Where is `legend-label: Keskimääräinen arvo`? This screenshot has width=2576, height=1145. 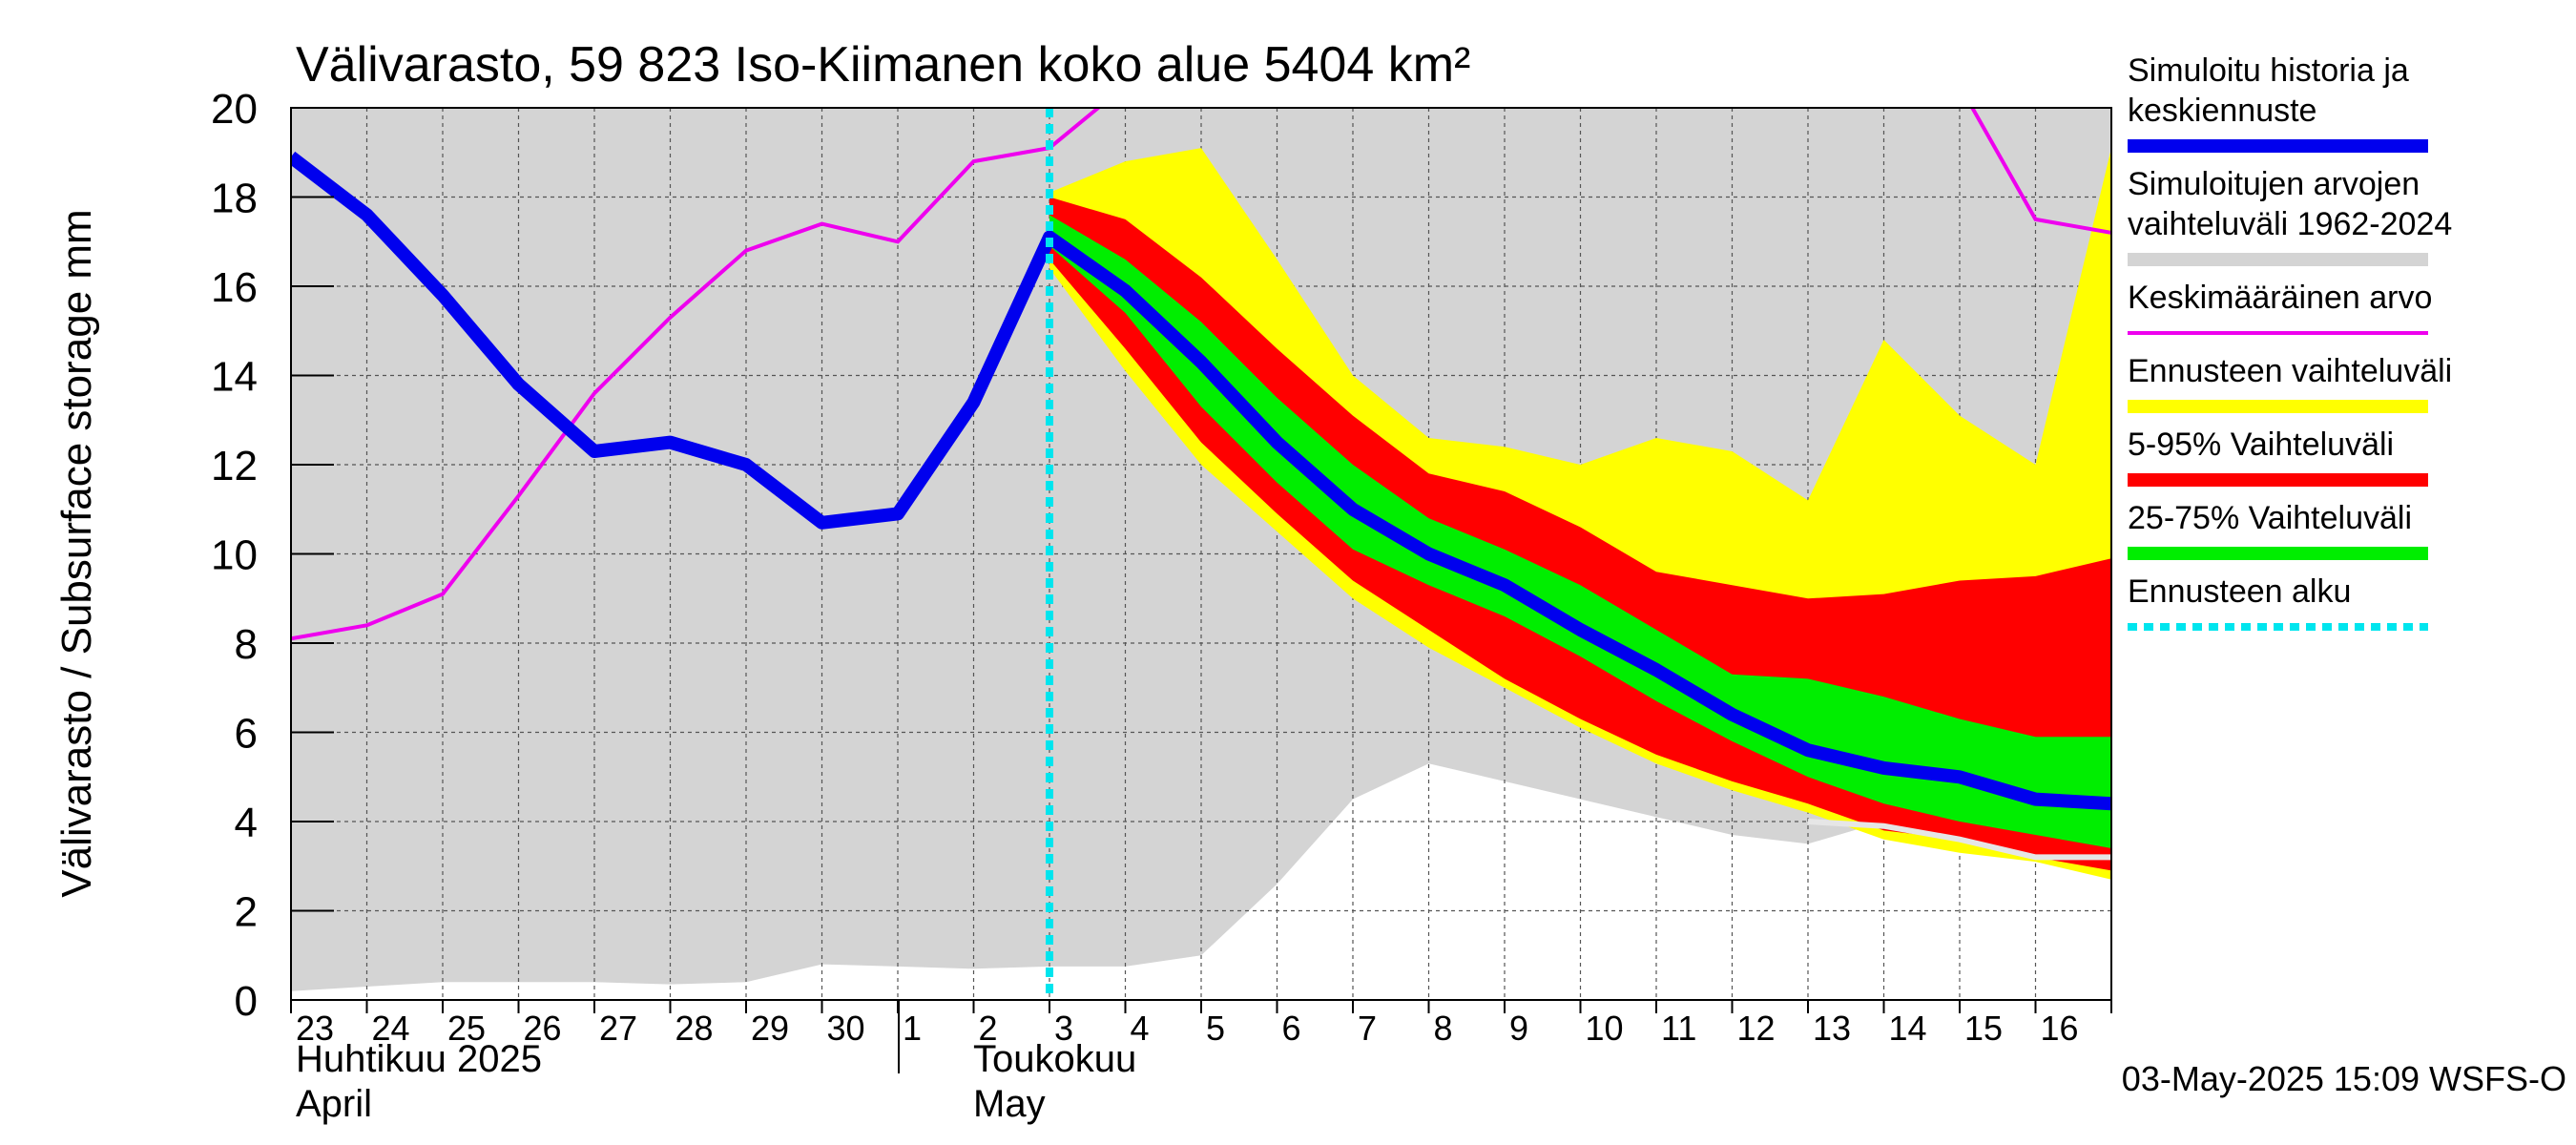 legend-label: Keskimääräinen arvo is located at coordinates (2280, 298).